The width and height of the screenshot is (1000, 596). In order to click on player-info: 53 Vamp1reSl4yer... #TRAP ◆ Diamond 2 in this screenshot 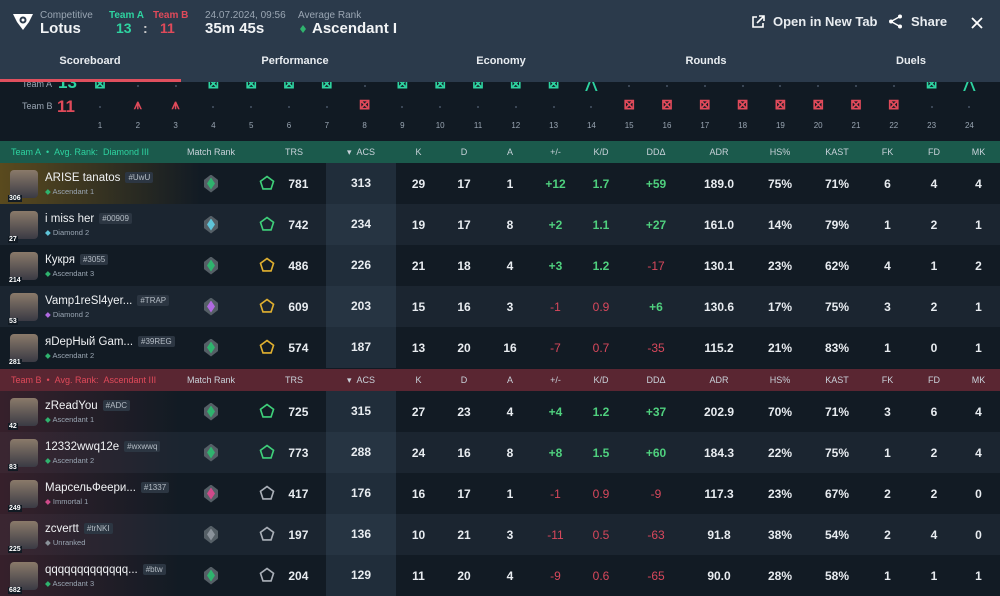, I will do `click(90, 306)`.